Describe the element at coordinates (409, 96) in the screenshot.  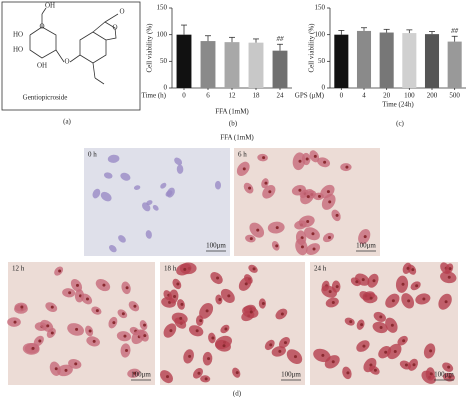
I see `x-tick-label: 100` at that location.